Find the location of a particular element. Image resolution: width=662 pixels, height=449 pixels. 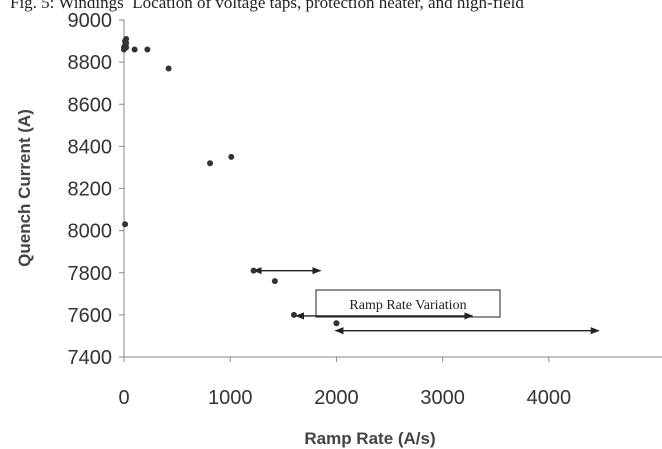

y-tick-label: 8600 is located at coordinates (90, 105).